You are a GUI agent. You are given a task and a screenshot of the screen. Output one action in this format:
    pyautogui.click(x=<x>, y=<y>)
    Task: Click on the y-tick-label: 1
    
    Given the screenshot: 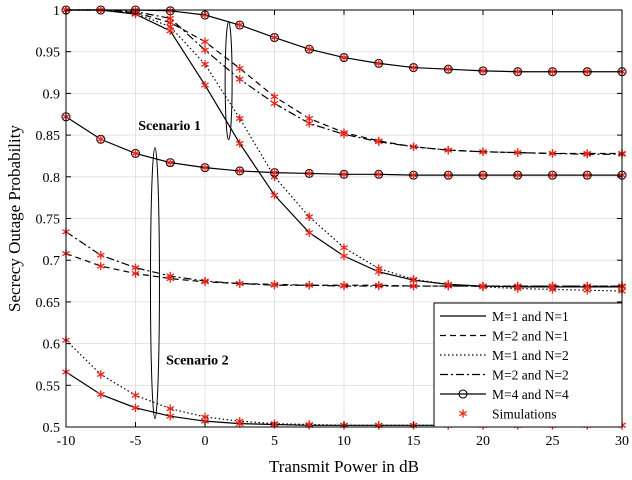 What is the action you would take?
    pyautogui.click(x=56, y=11)
    